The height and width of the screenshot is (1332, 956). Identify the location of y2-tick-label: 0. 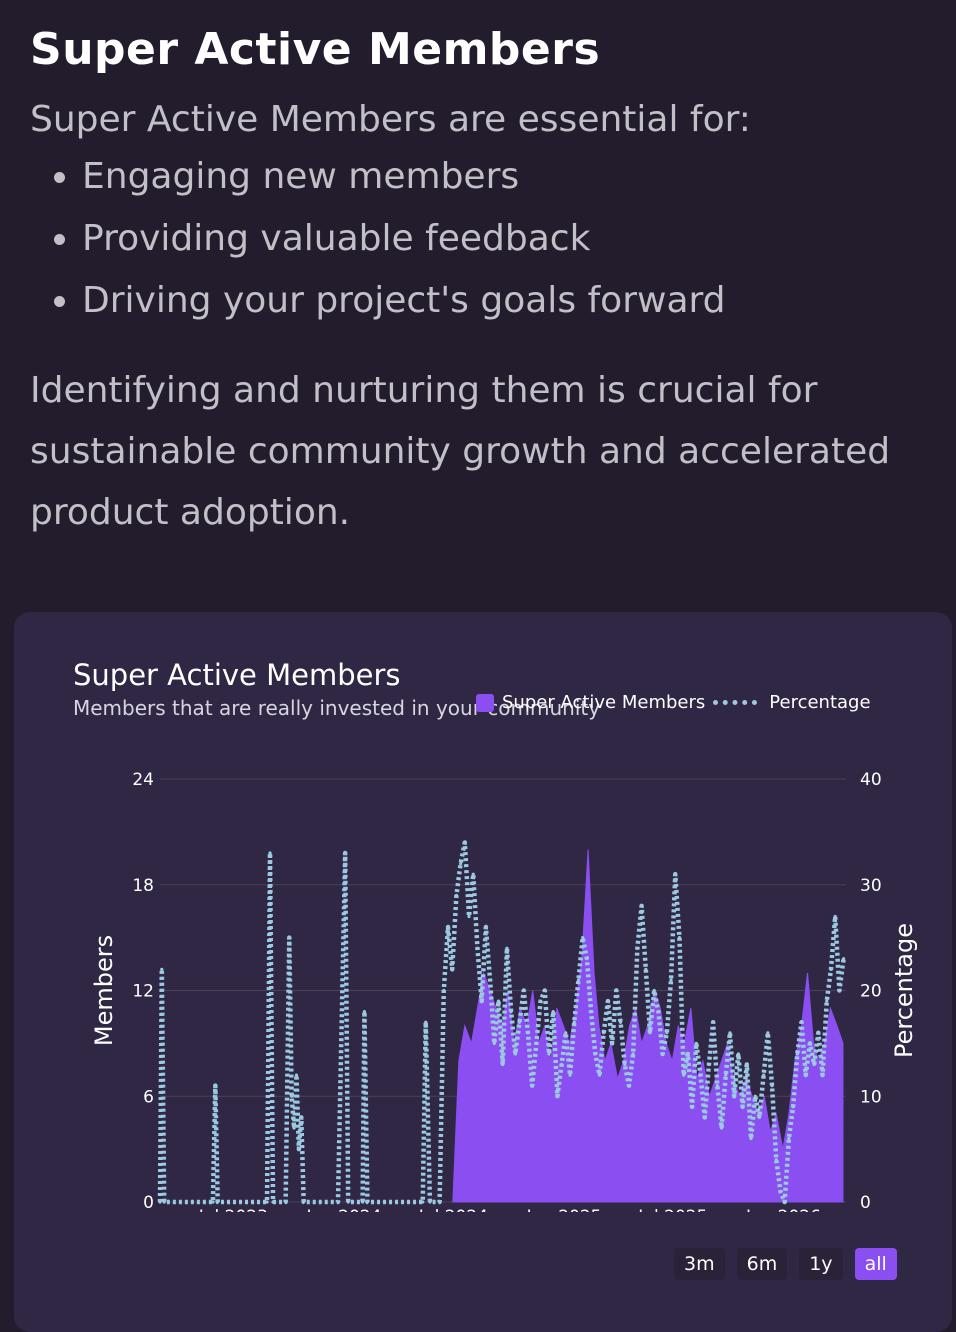
(865, 1202).